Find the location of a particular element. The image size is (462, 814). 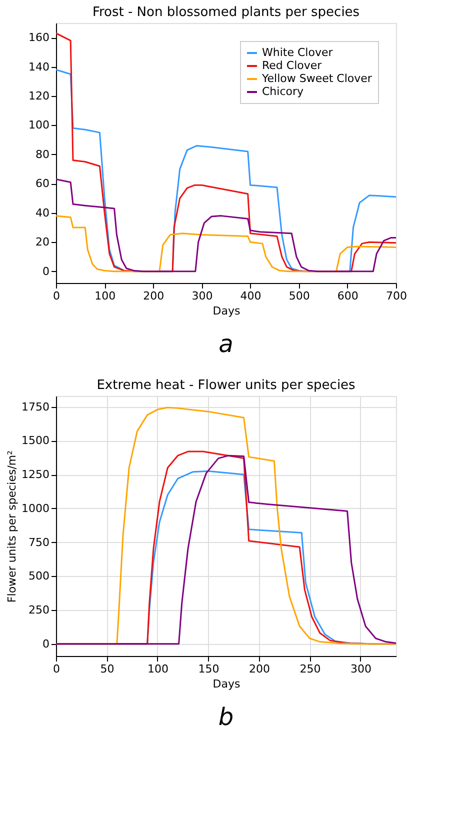

y-tick-label: 500 is located at coordinates (39, 576).